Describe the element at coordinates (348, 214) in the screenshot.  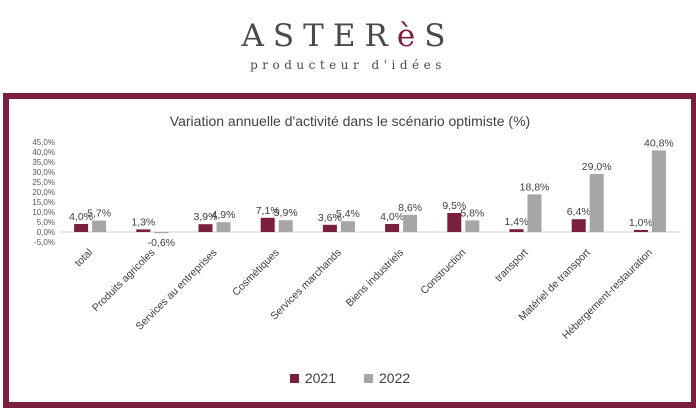
I see `data-label-2022: 5,4%` at that location.